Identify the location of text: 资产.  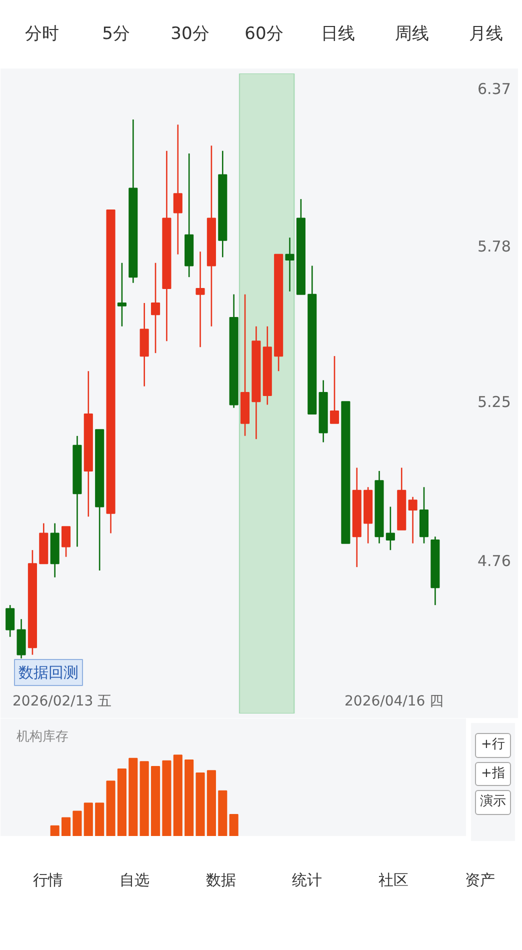
(480, 881).